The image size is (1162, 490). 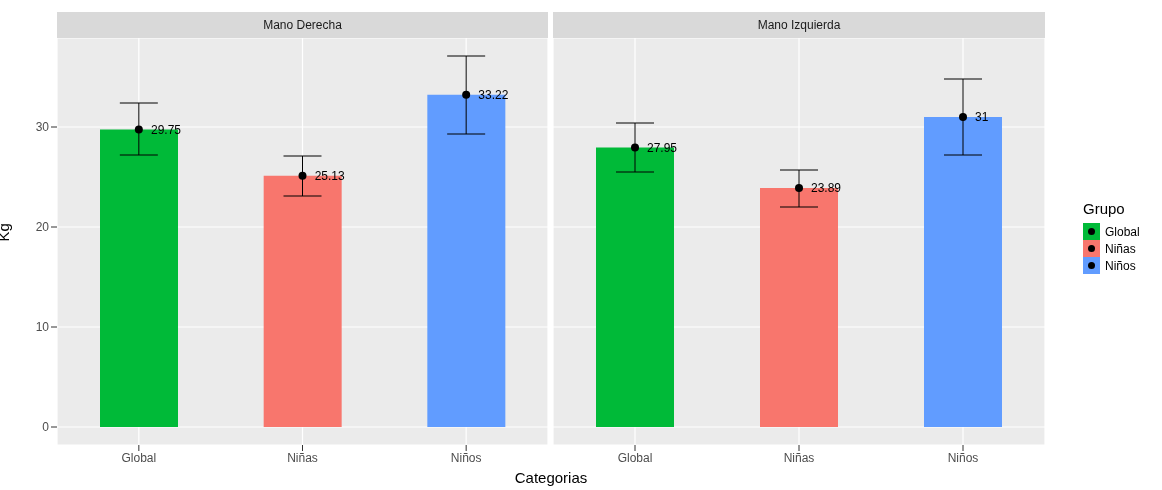 What do you see at coordinates (493, 94) in the screenshot?
I see `data-label: 33.22` at bounding box center [493, 94].